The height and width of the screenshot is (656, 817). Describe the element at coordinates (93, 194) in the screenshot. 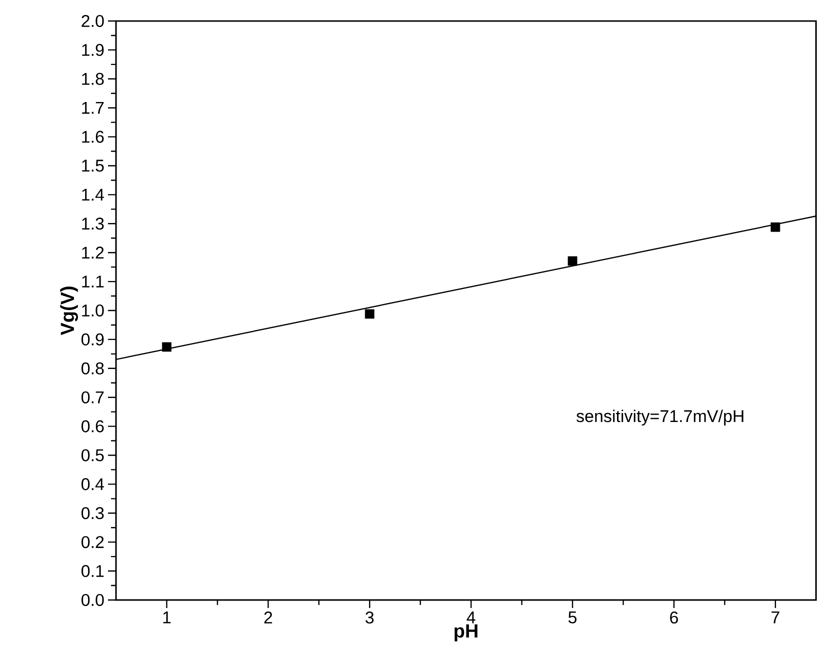

I see `y-tick-label: 1.4` at that location.